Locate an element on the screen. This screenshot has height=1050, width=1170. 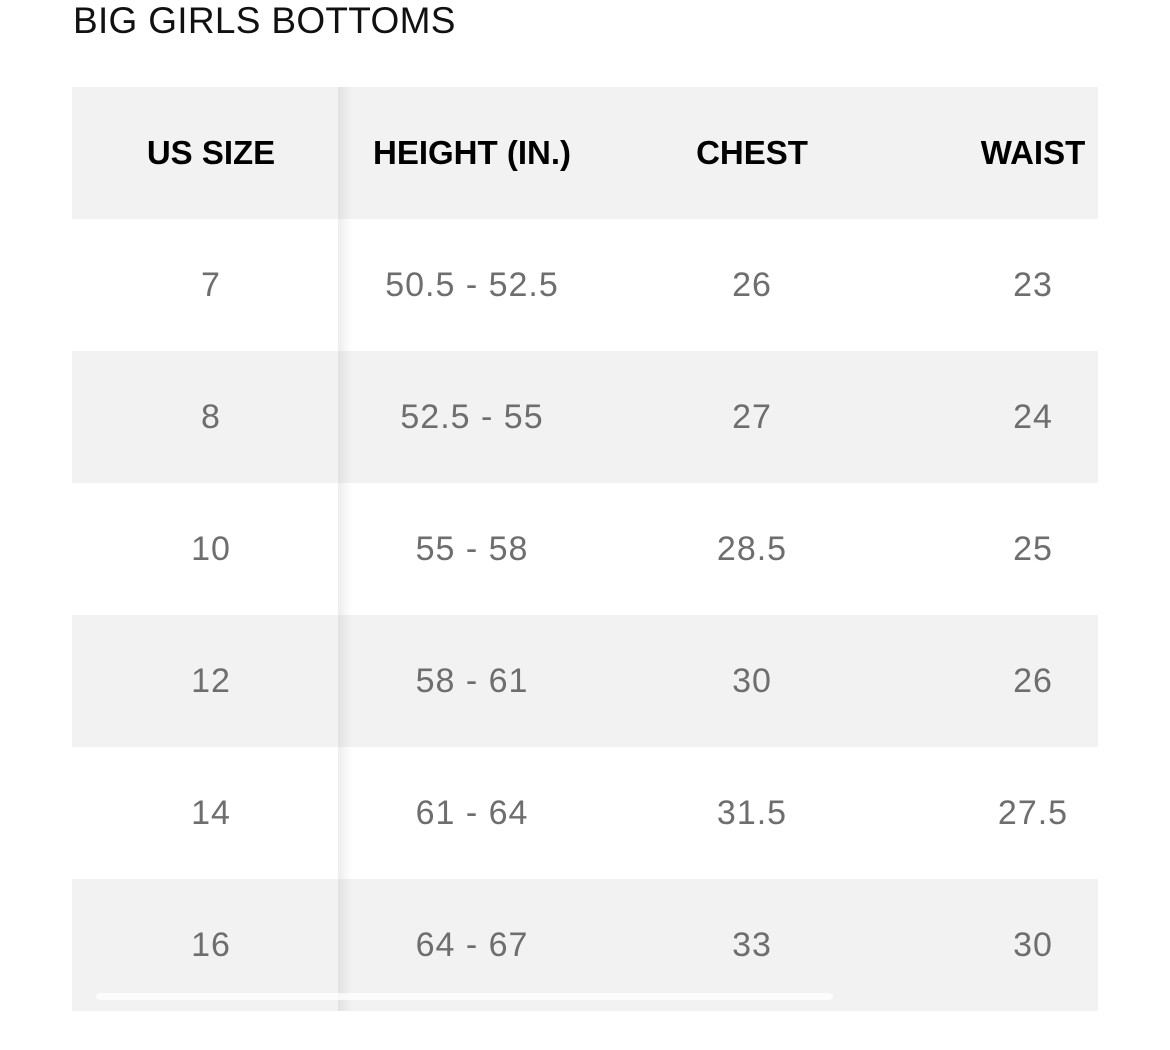
header-chest: CHEST is located at coordinates (752, 152).